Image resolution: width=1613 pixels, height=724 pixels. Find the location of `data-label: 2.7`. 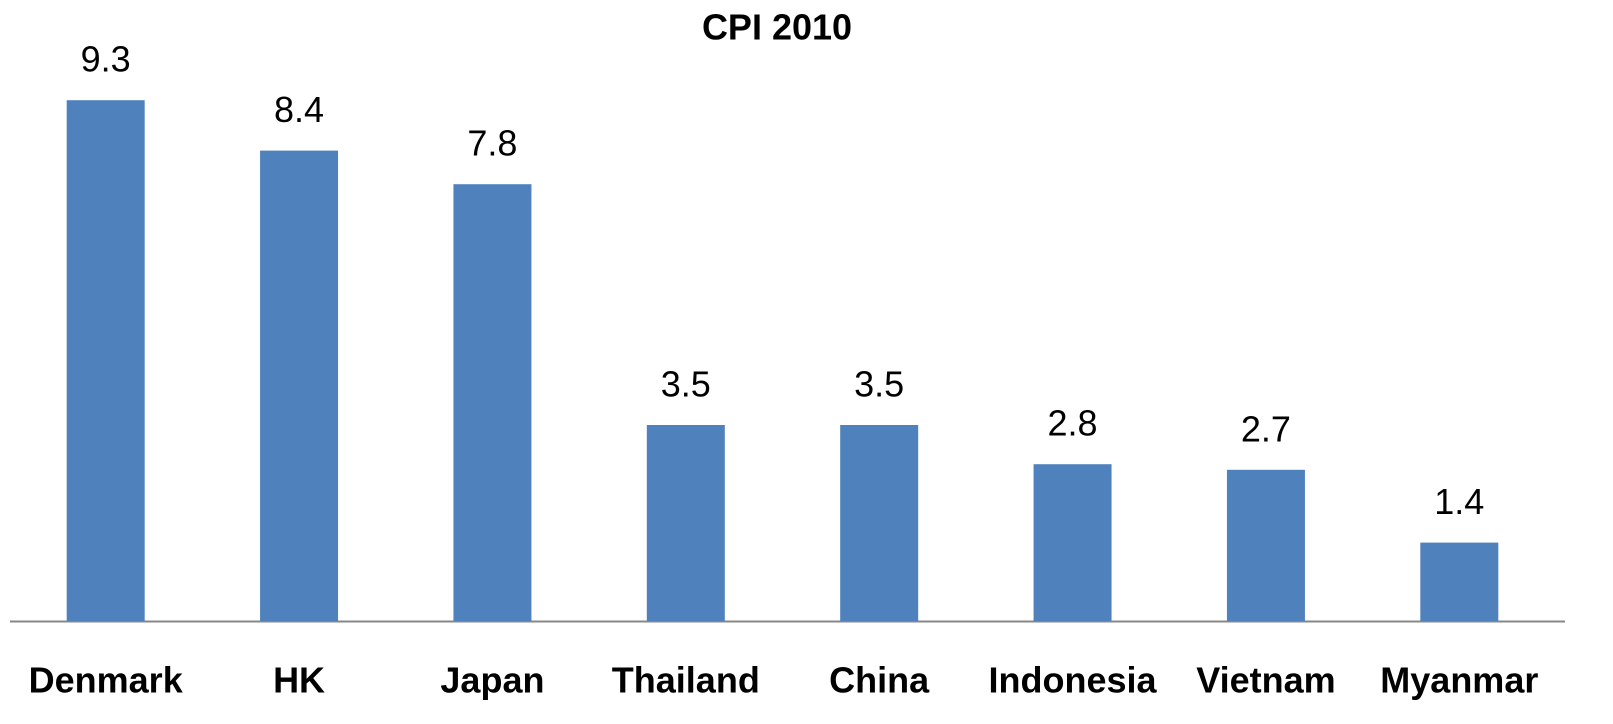

data-label: 2.7 is located at coordinates (1266, 428).